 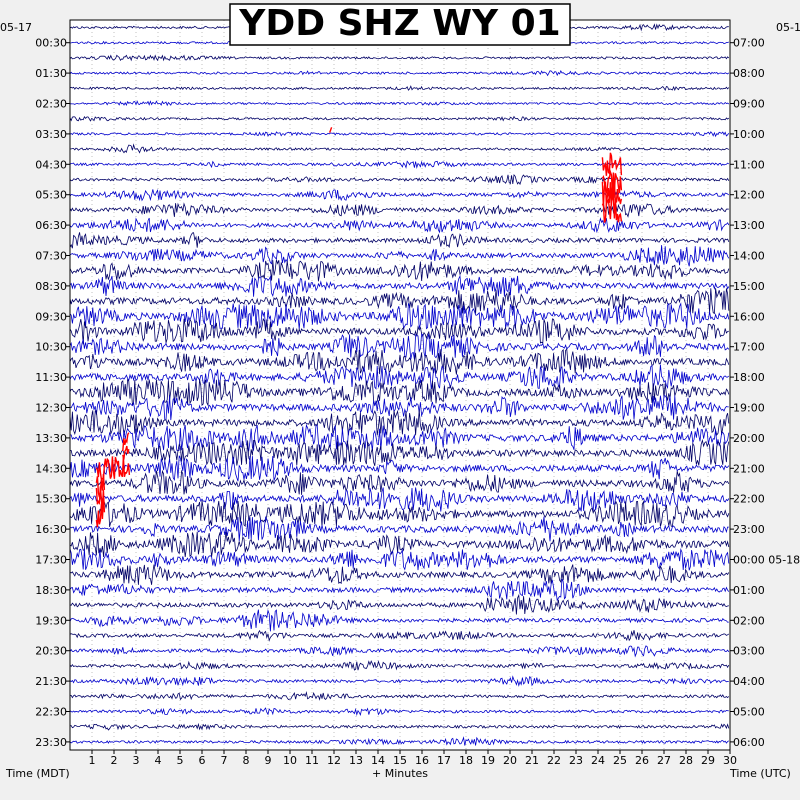 What do you see at coordinates (620, 760) in the screenshot?
I see `x-tick-label: 25` at bounding box center [620, 760].